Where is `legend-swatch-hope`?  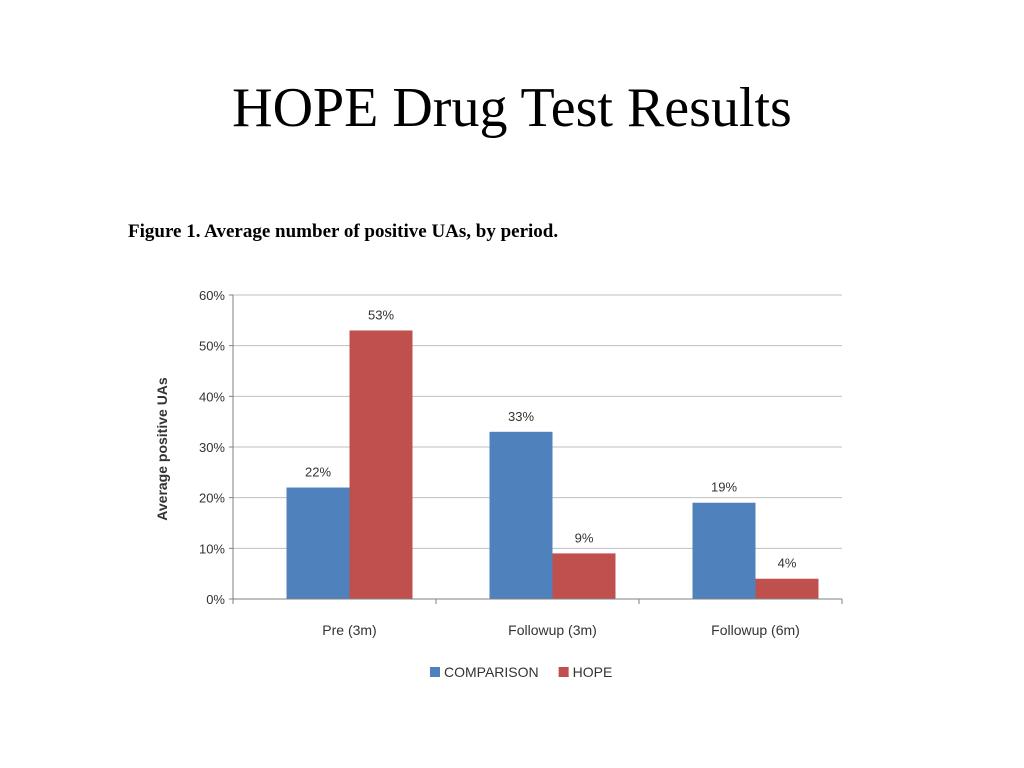
legend-swatch-hope is located at coordinates (563, 672).